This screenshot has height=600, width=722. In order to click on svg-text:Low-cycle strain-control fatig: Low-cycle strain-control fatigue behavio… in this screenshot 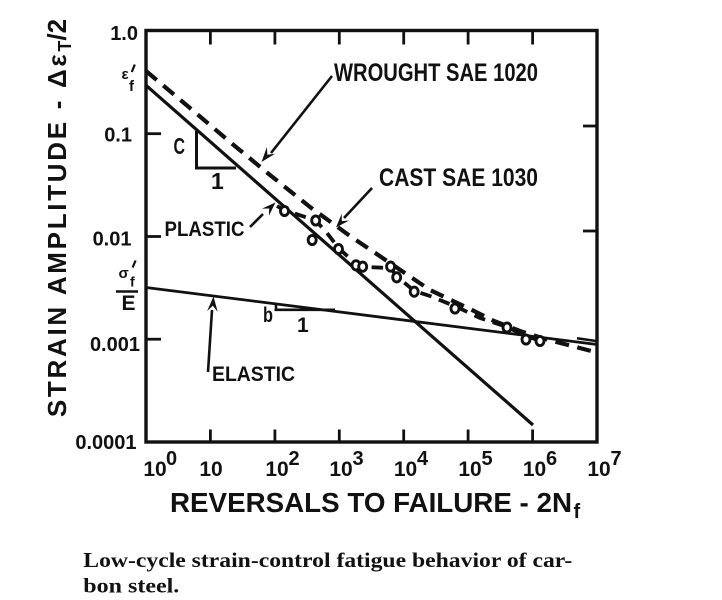, I will do `click(327, 560)`.